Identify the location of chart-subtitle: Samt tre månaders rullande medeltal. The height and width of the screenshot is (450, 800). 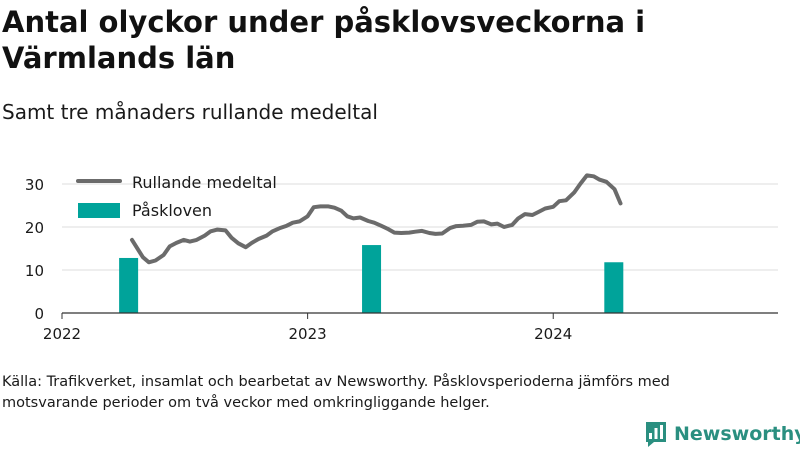
(190, 112).